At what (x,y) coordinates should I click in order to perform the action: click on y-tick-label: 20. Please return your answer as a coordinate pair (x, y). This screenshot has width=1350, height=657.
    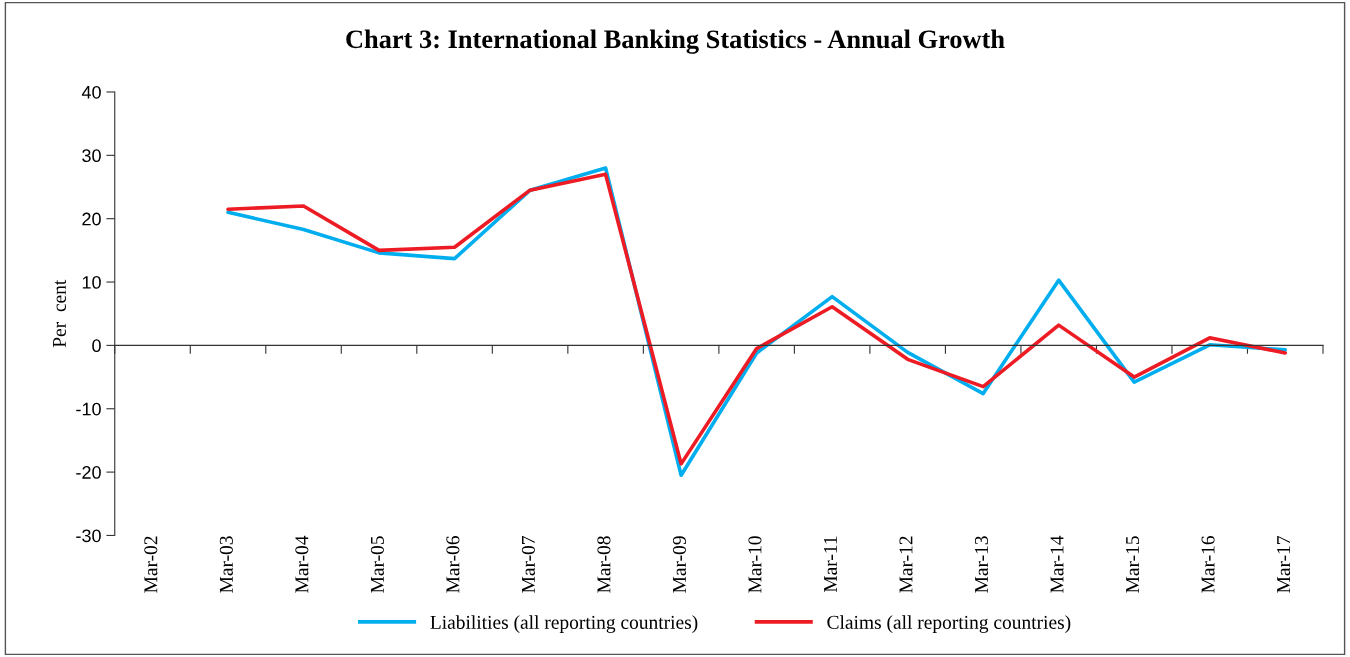
    Looking at the image, I should click on (91, 219).